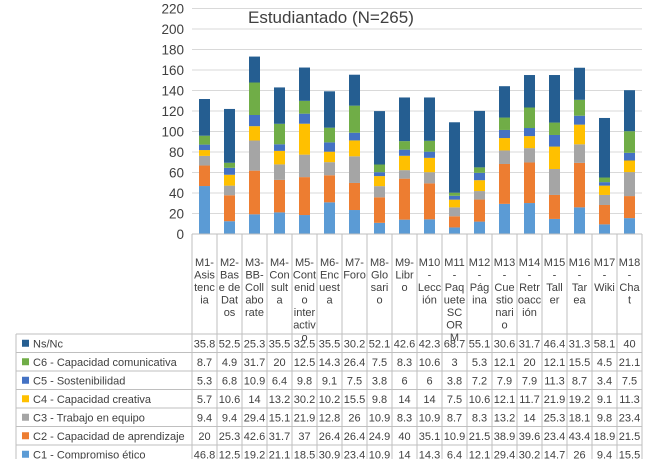 This screenshot has width=645, height=459. What do you see at coordinates (329, 344) in the screenshot?
I see `table-cell: 35.5` at bounding box center [329, 344].